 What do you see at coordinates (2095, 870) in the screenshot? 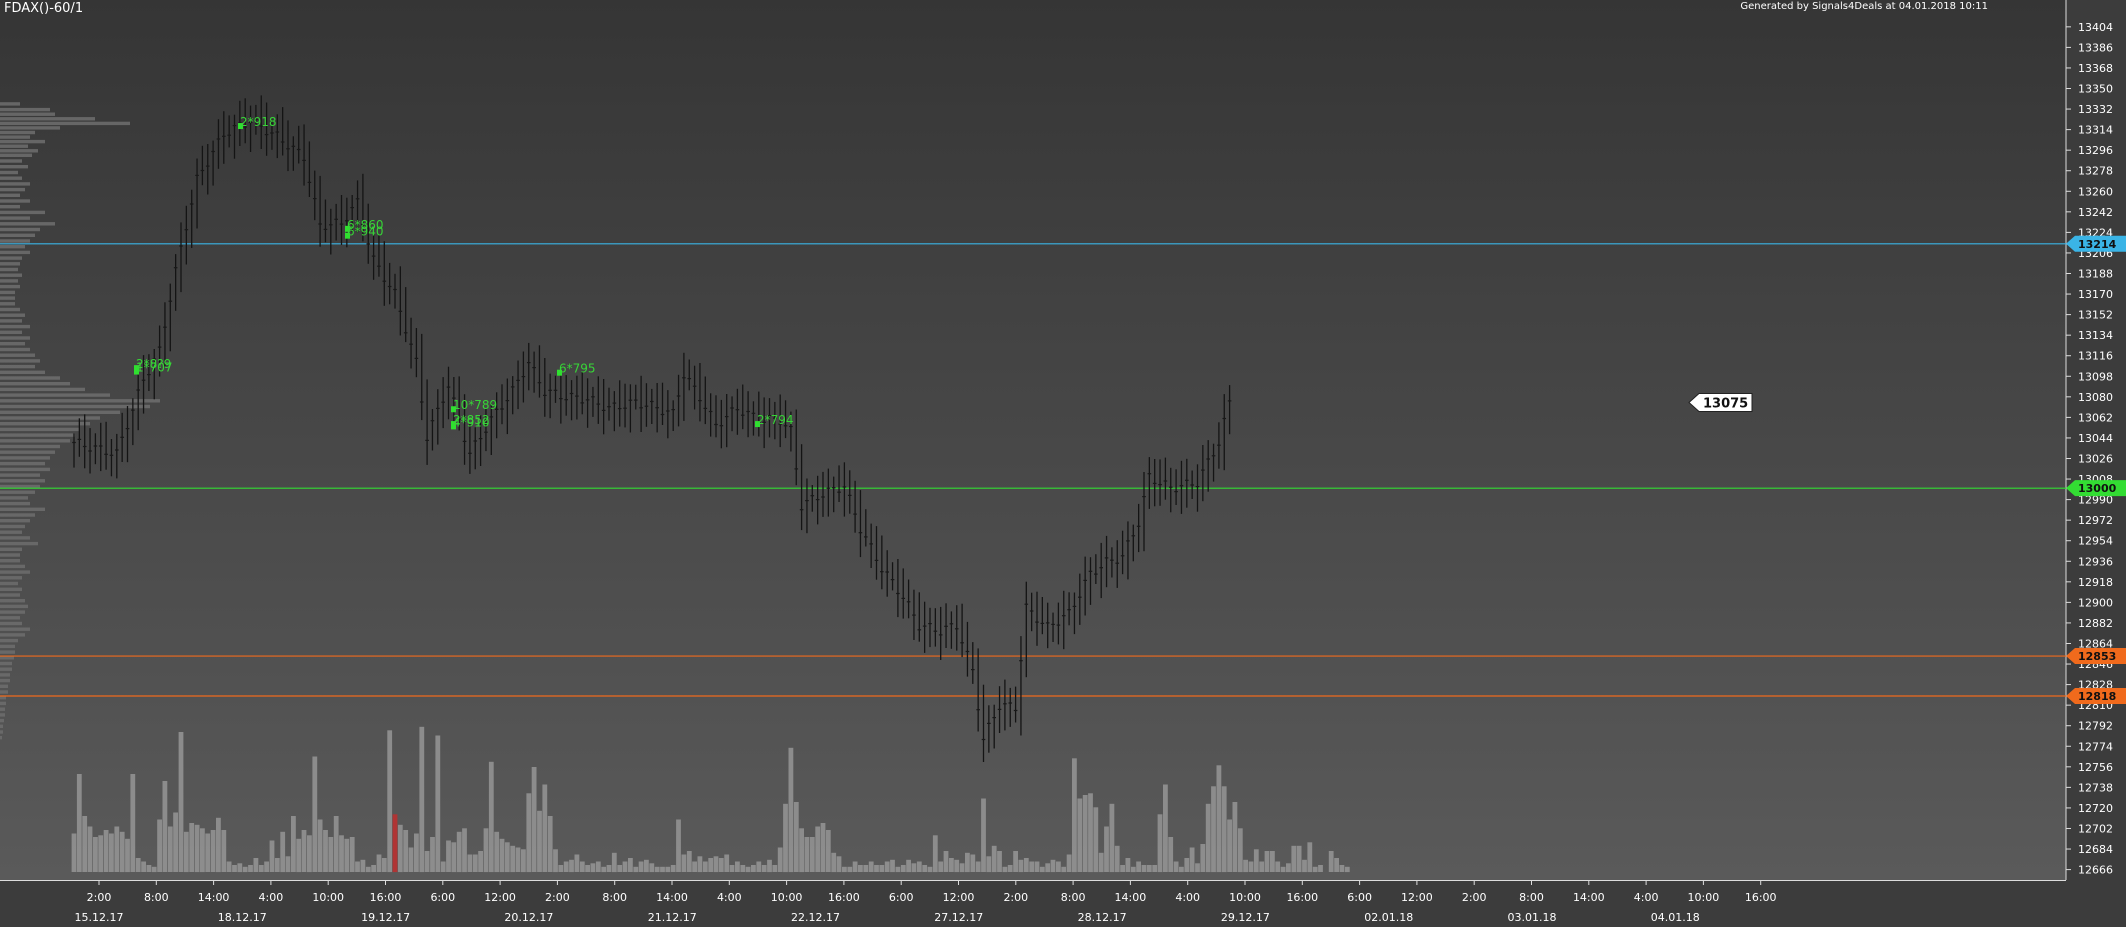
I see `price-tick-label: 12666` at bounding box center [2095, 870].